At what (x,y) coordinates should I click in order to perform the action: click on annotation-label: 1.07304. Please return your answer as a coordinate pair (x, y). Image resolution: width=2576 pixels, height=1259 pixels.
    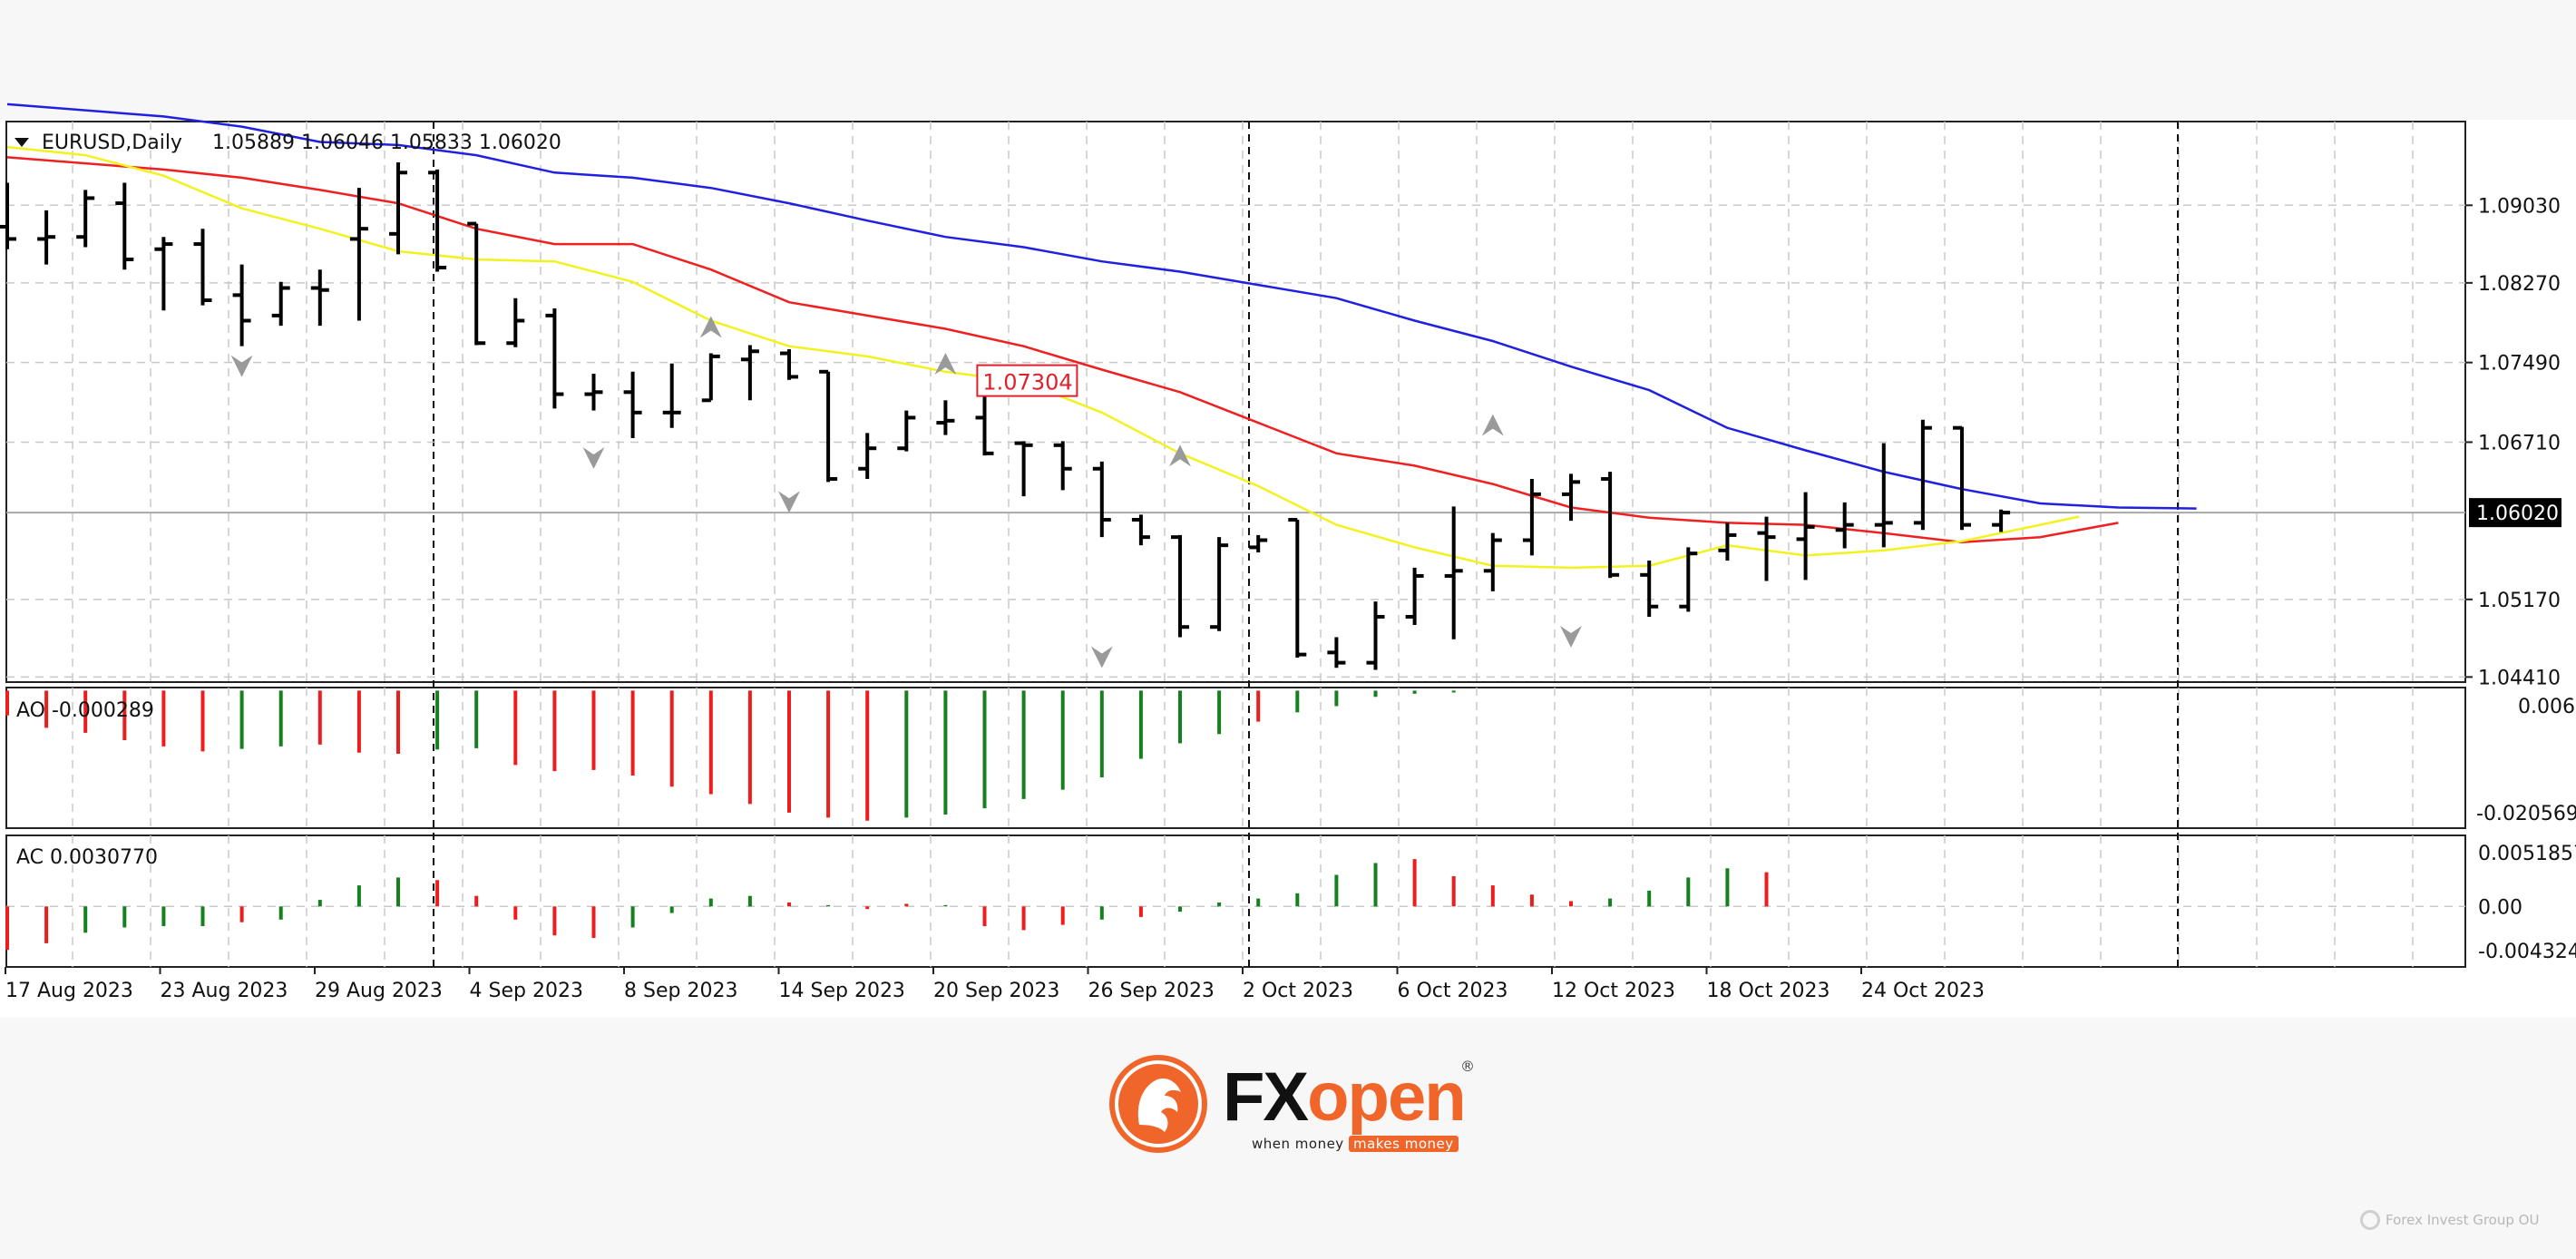
    Looking at the image, I should click on (1027, 382).